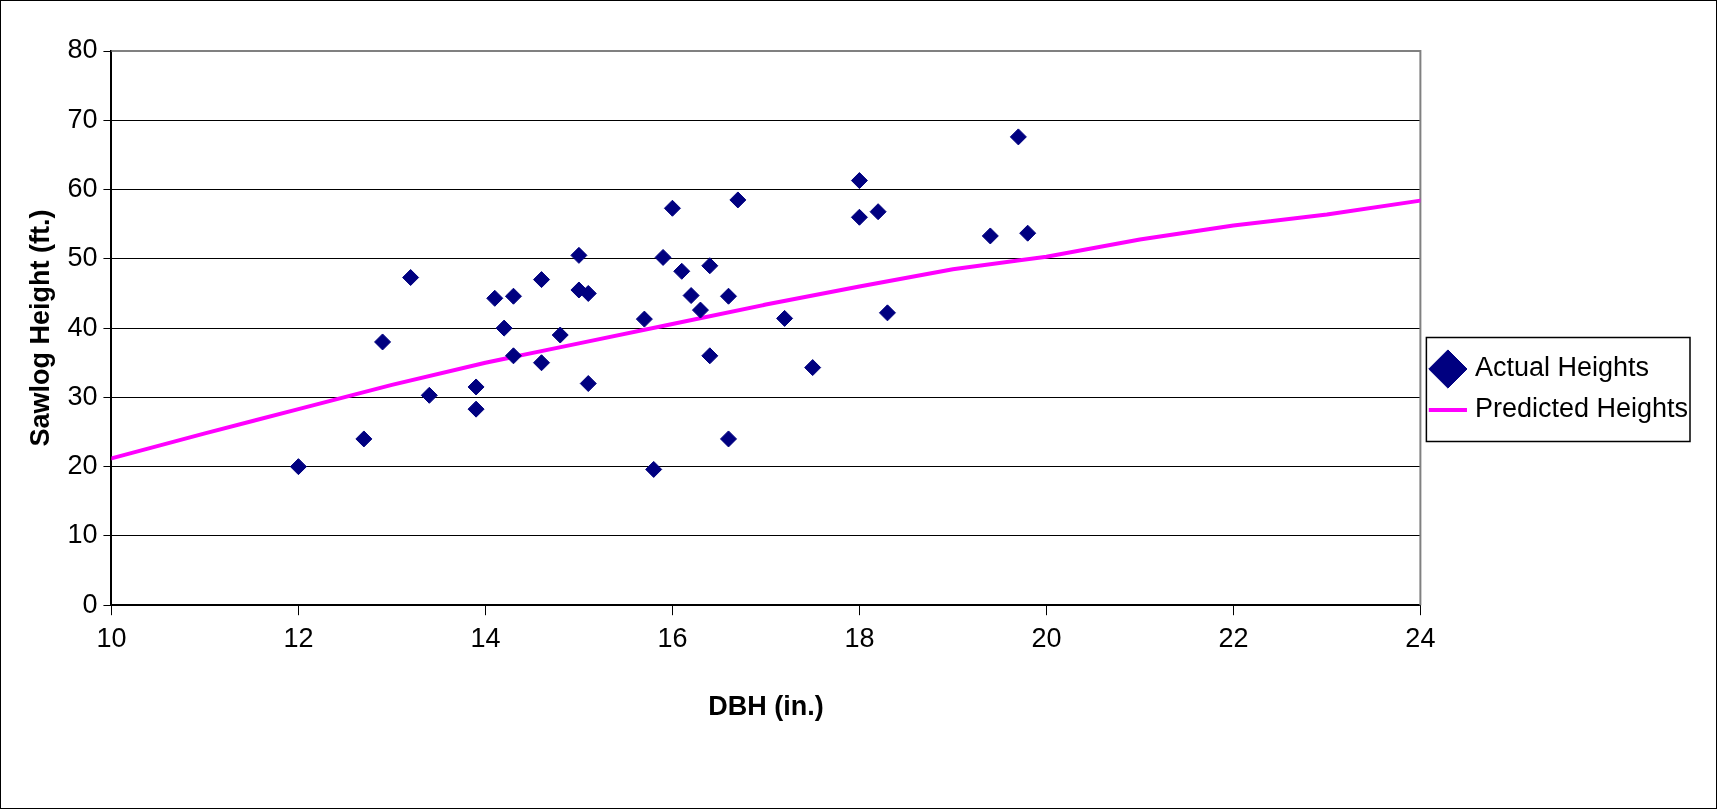 The width and height of the screenshot is (1717, 809). Describe the element at coordinates (1561, 367) in the screenshot. I see `legend-label: Actual Heights` at that location.